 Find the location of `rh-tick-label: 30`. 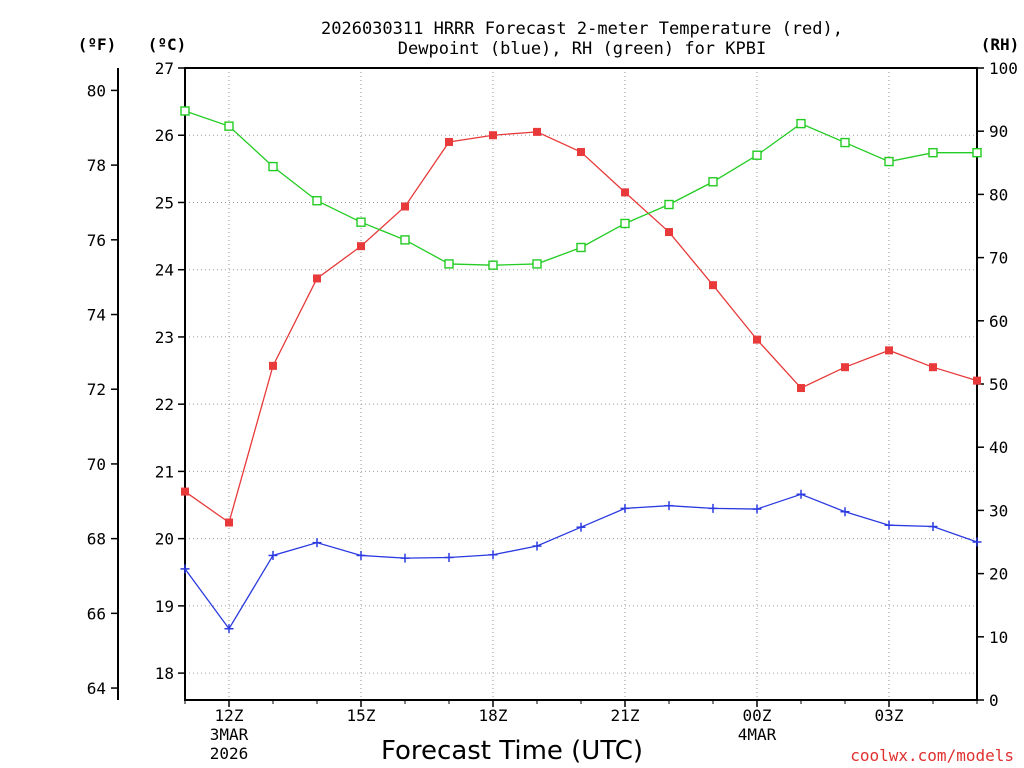

rh-tick-label: 30 is located at coordinates (998, 510).